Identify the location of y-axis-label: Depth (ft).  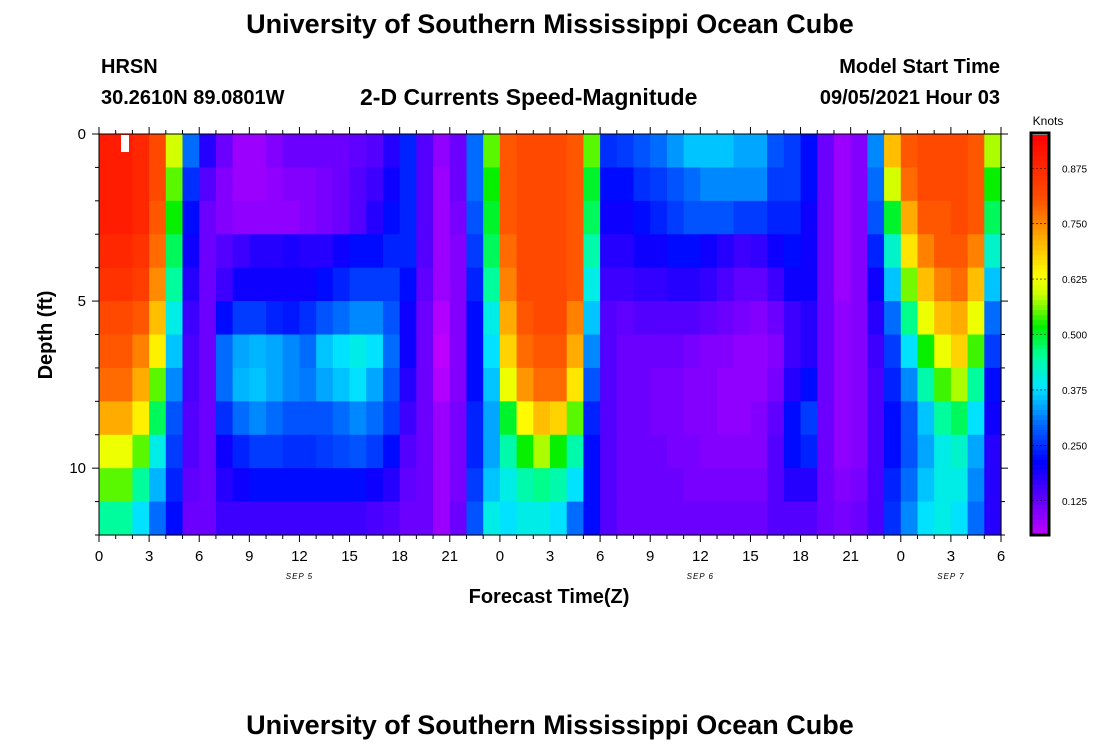
(46, 335).